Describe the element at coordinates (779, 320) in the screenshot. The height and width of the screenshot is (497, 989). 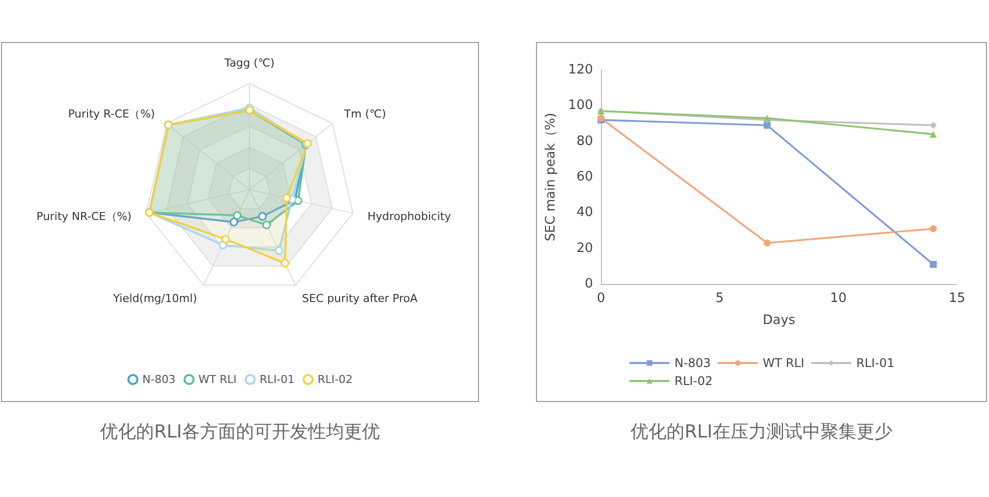
I see `x-axis-title: Days` at that location.